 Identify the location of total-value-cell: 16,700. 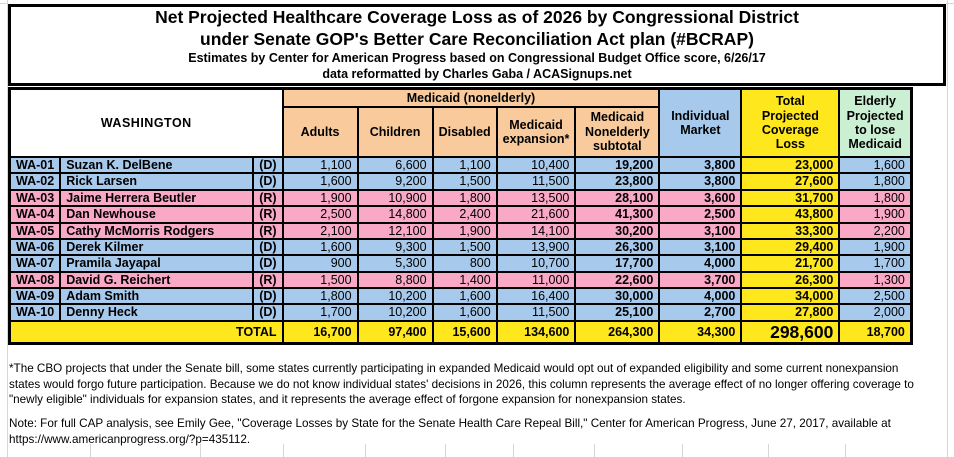
(320, 332).